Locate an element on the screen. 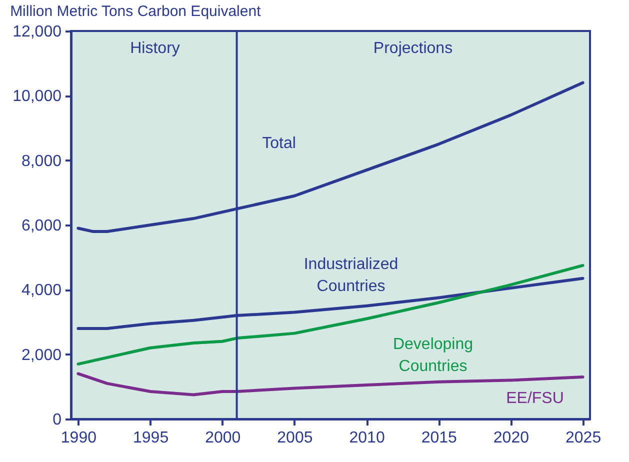 This screenshot has height=462, width=629. y-axis-title: Million Metric Tons Carbon Equivalent is located at coordinates (136, 11).